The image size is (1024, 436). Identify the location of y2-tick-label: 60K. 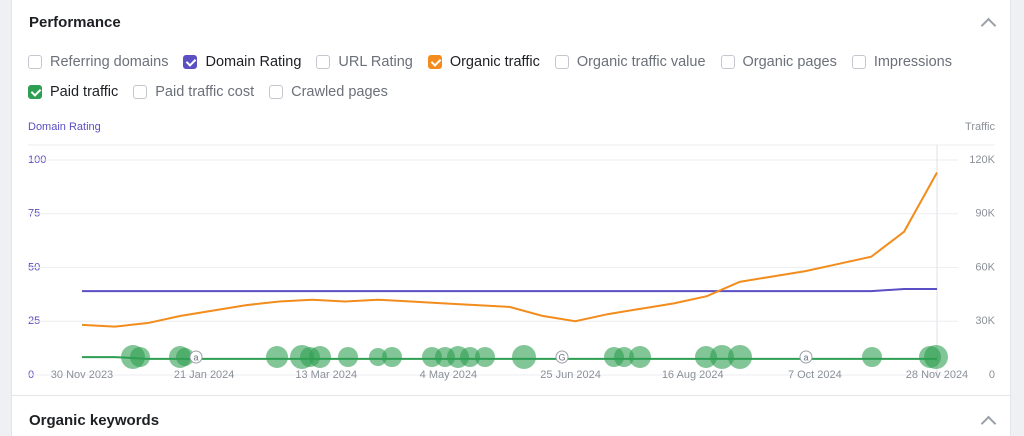
(985, 267).